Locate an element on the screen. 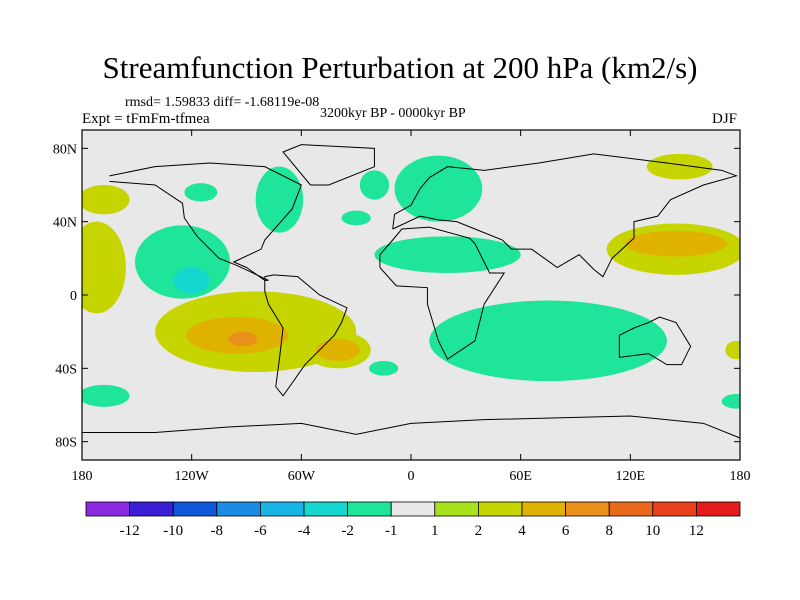  y-tick-label: 80N is located at coordinates (65, 149).